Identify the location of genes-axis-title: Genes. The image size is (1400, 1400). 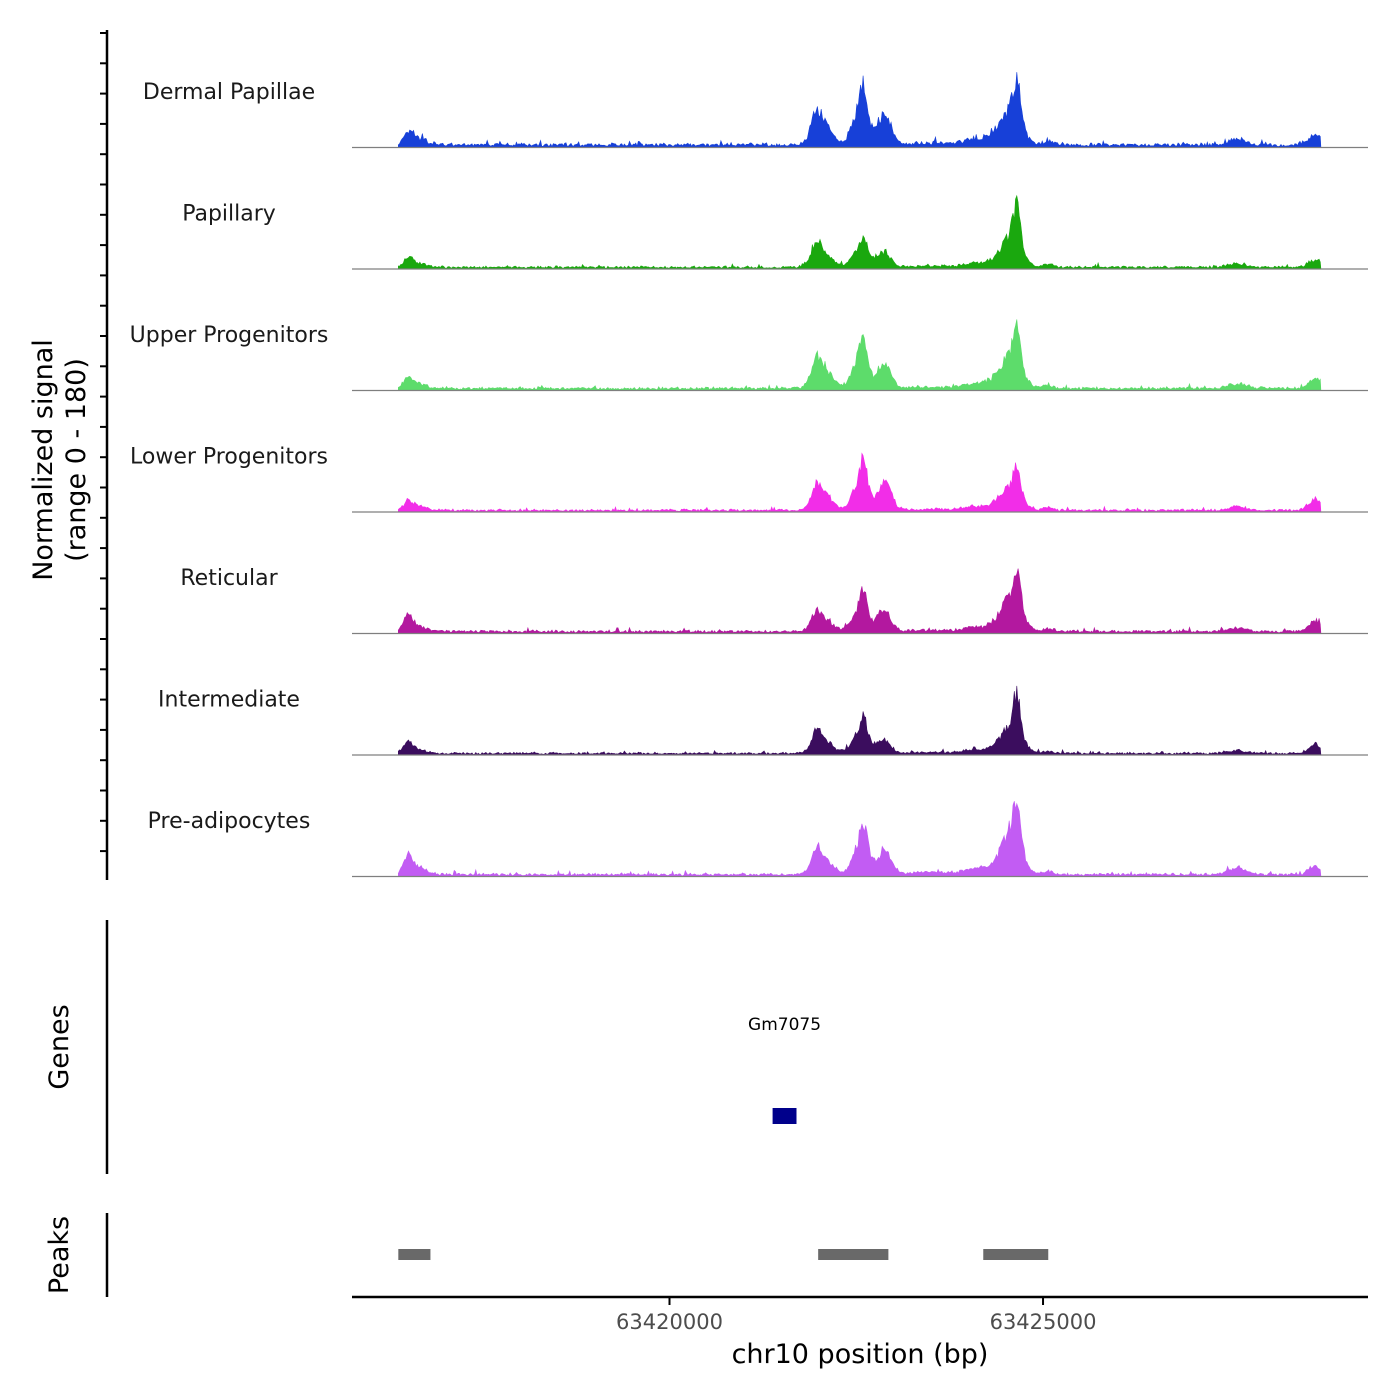
(59, 1046).